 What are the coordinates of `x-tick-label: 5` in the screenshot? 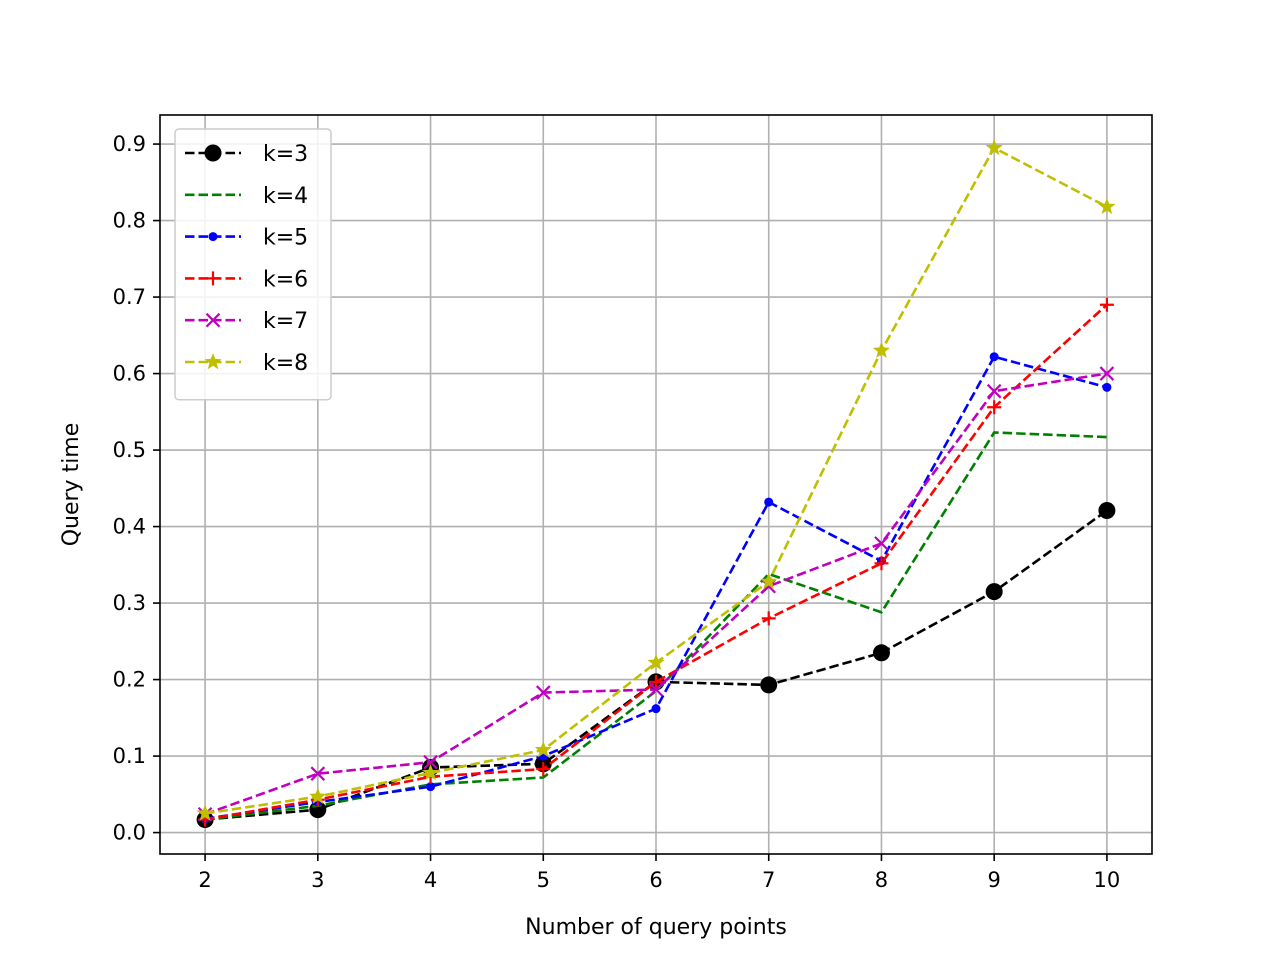 It's located at (543, 880).